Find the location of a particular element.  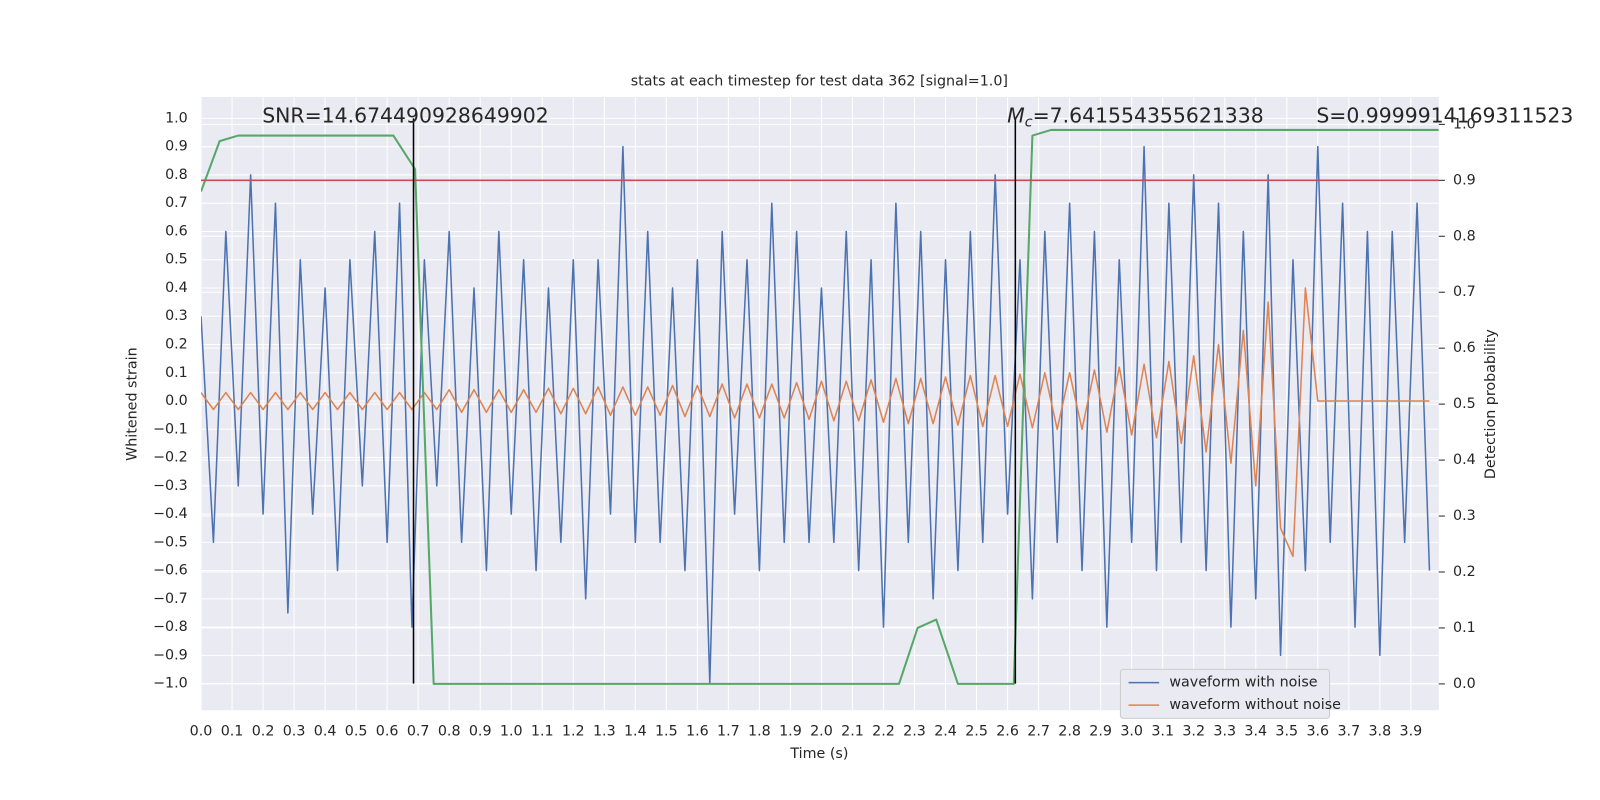

y2-tick-label: 0.8 is located at coordinates (1464, 236).